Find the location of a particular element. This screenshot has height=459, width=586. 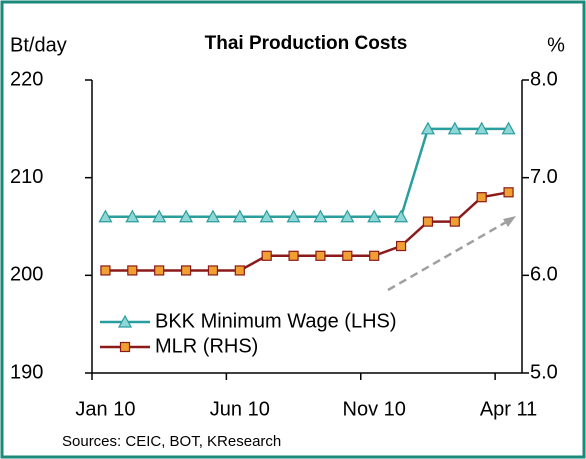

y-tick-label: 220 is located at coordinates (26, 79).